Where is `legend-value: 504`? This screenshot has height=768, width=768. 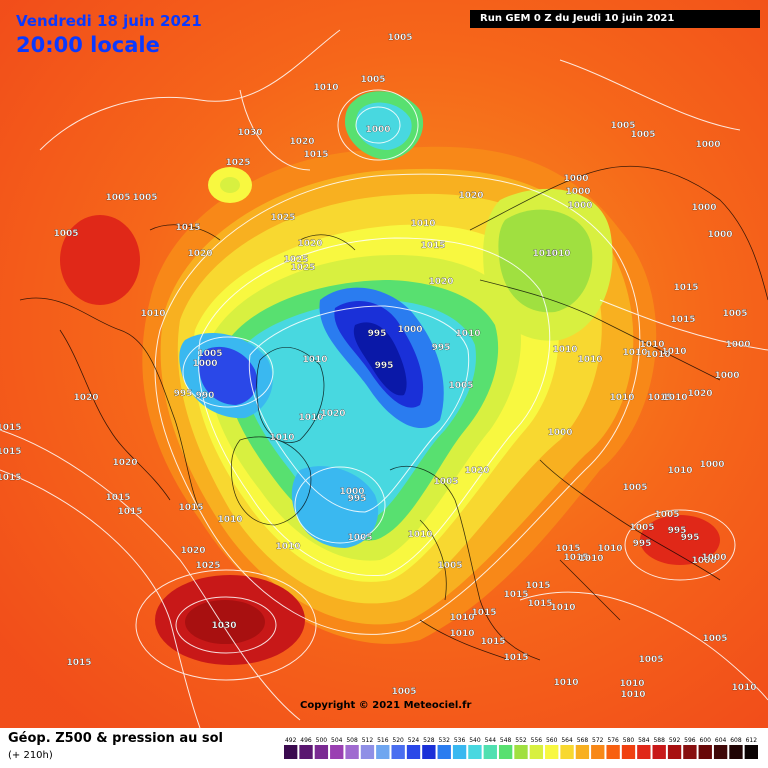 legend-value: 504 is located at coordinates (337, 740).